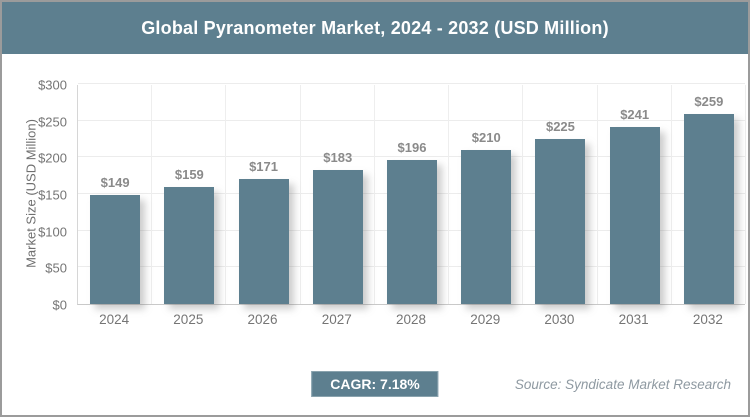  What do you see at coordinates (411, 319) in the screenshot?
I see `x-tick-label: 2028` at bounding box center [411, 319].